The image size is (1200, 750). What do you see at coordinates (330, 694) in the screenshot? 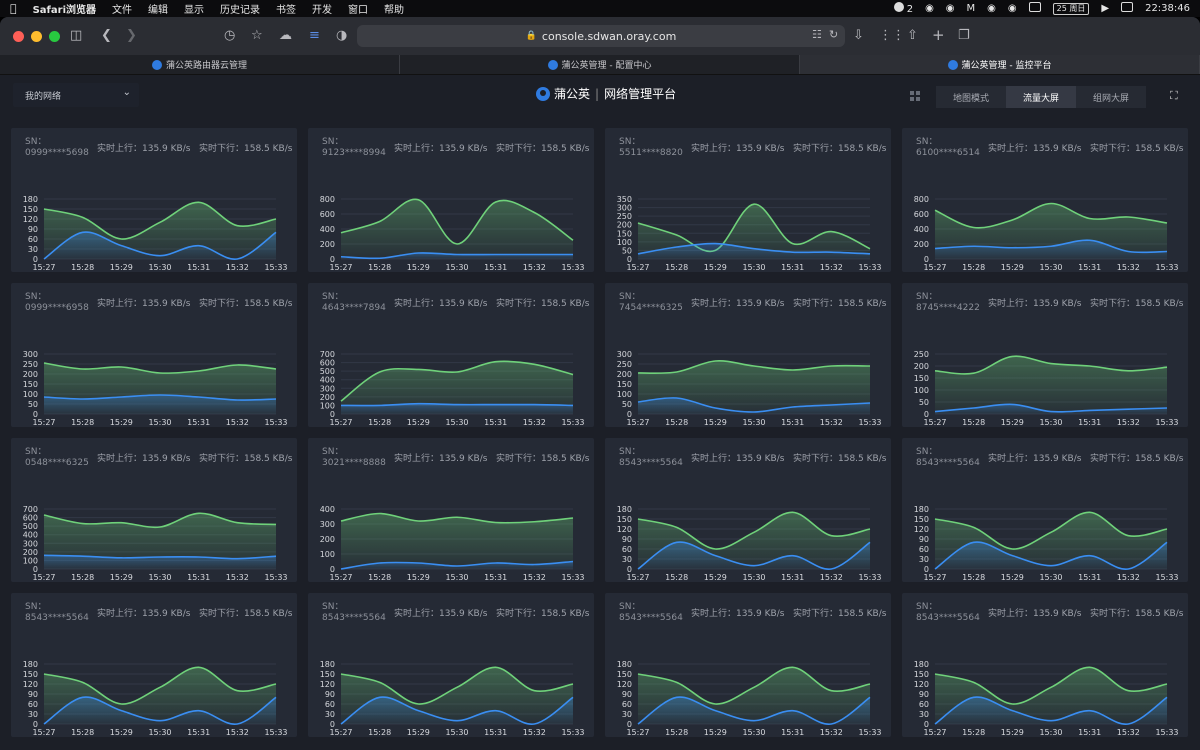
I see `y-tick-label: 90` at bounding box center [330, 694].